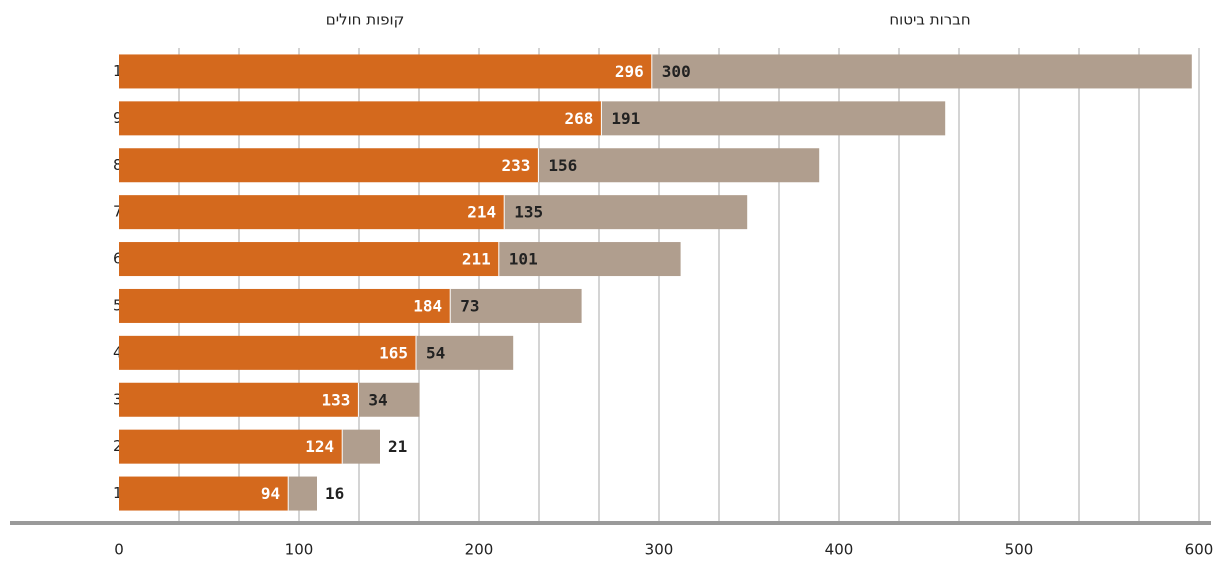  What do you see at coordinates (625, 118) in the screenshot?
I see `value-label: 191` at bounding box center [625, 118].